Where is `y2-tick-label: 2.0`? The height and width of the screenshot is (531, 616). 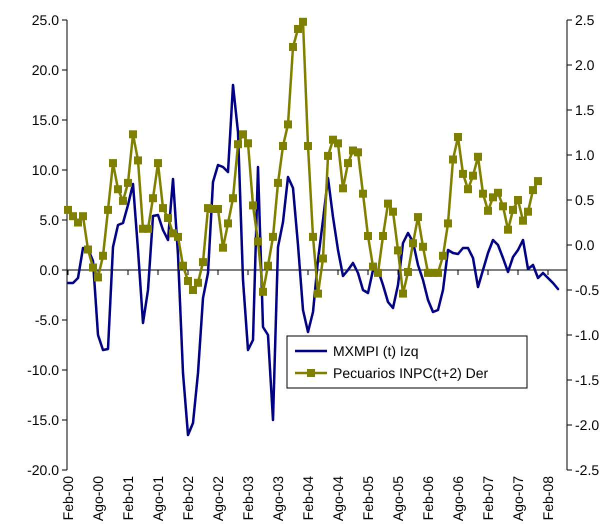
y2-tick-label: 2.0 is located at coordinates (585, 64).